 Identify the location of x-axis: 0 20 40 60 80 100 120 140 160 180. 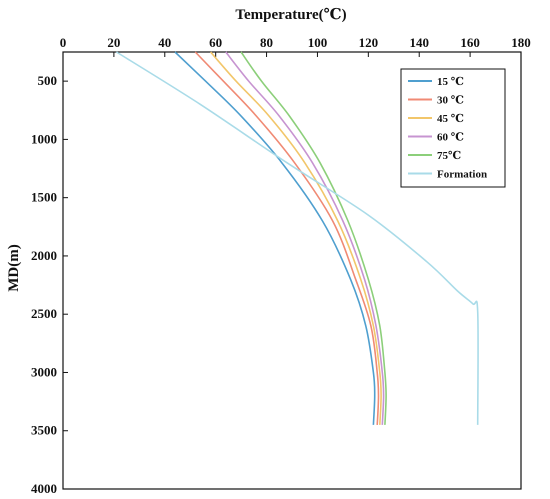
(295, 46).